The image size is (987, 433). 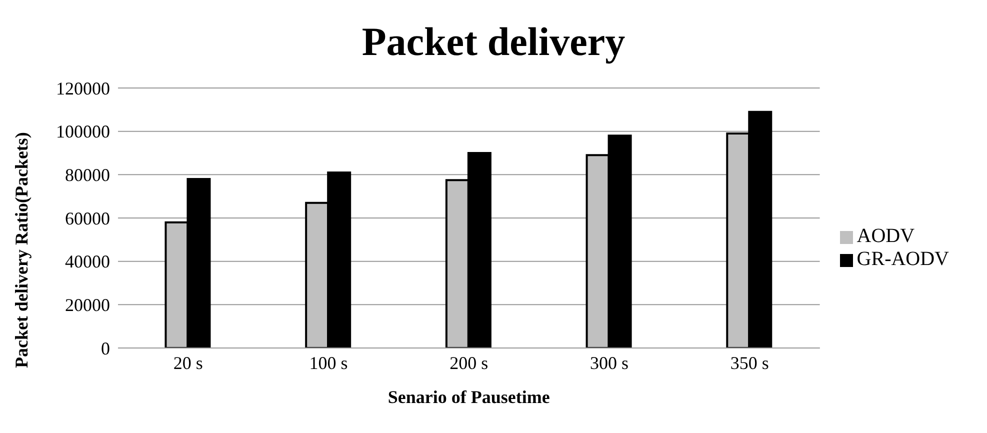 What do you see at coordinates (609, 362) in the screenshot?
I see `x-tick-label: 300 s` at bounding box center [609, 362].